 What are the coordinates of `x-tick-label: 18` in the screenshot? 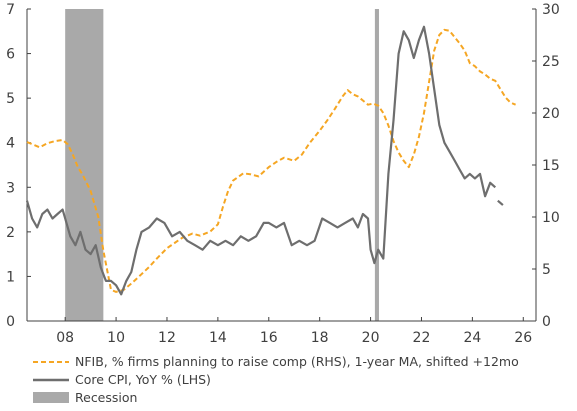 It's located at (320, 338).